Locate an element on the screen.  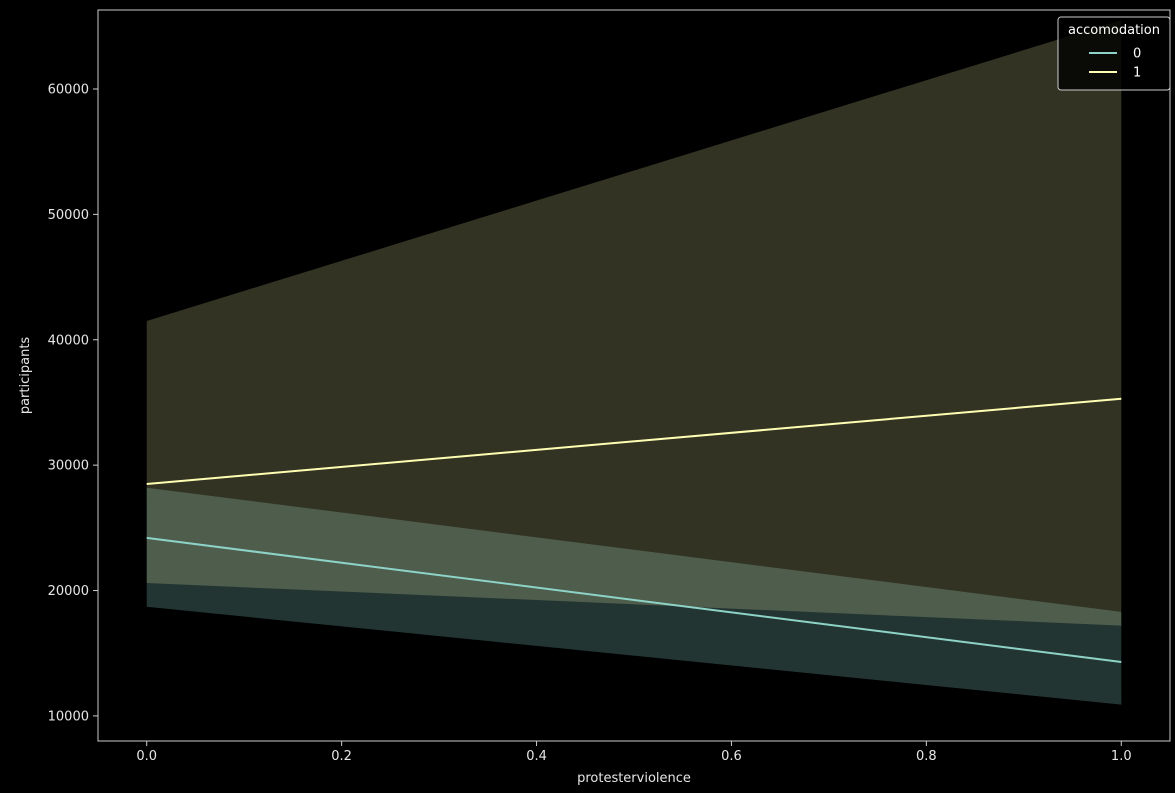
y-tick-label: 10000 is located at coordinates (68, 716).